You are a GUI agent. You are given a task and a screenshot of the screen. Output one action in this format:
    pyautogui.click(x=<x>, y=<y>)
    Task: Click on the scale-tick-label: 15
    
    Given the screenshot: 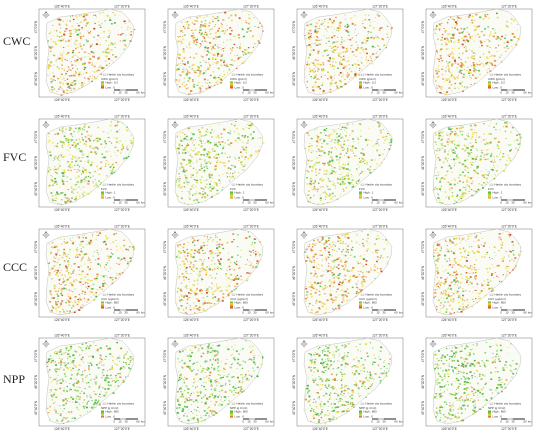 What is the action you would take?
    pyautogui.click(x=378, y=202)
    